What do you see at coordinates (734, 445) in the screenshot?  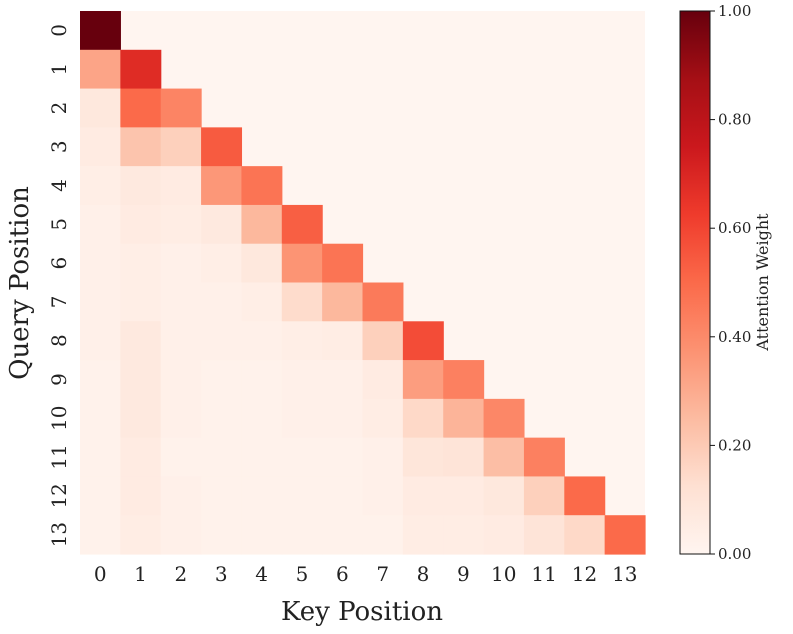 I see `colorbar-tick-label: 0.20` at bounding box center [734, 445].